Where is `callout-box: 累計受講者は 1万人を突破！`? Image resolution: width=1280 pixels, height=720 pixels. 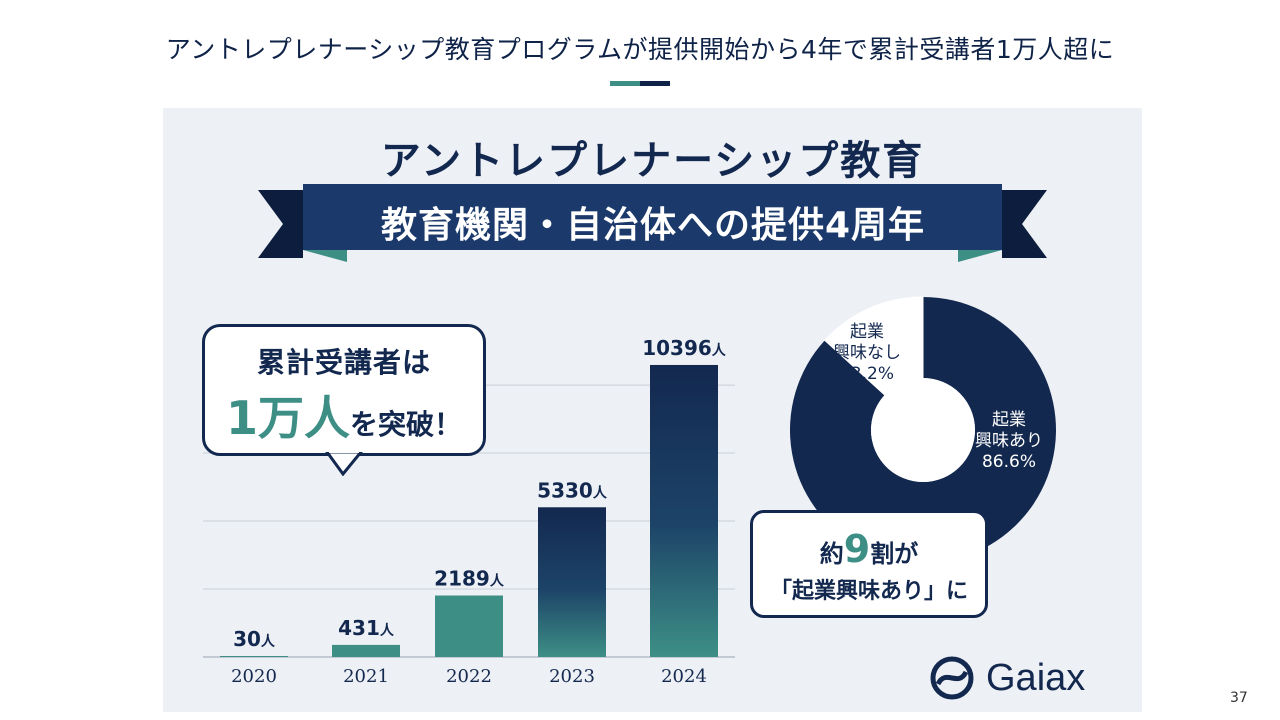 callout-box: 累計受講者は 1万人を突破！ is located at coordinates (344, 390).